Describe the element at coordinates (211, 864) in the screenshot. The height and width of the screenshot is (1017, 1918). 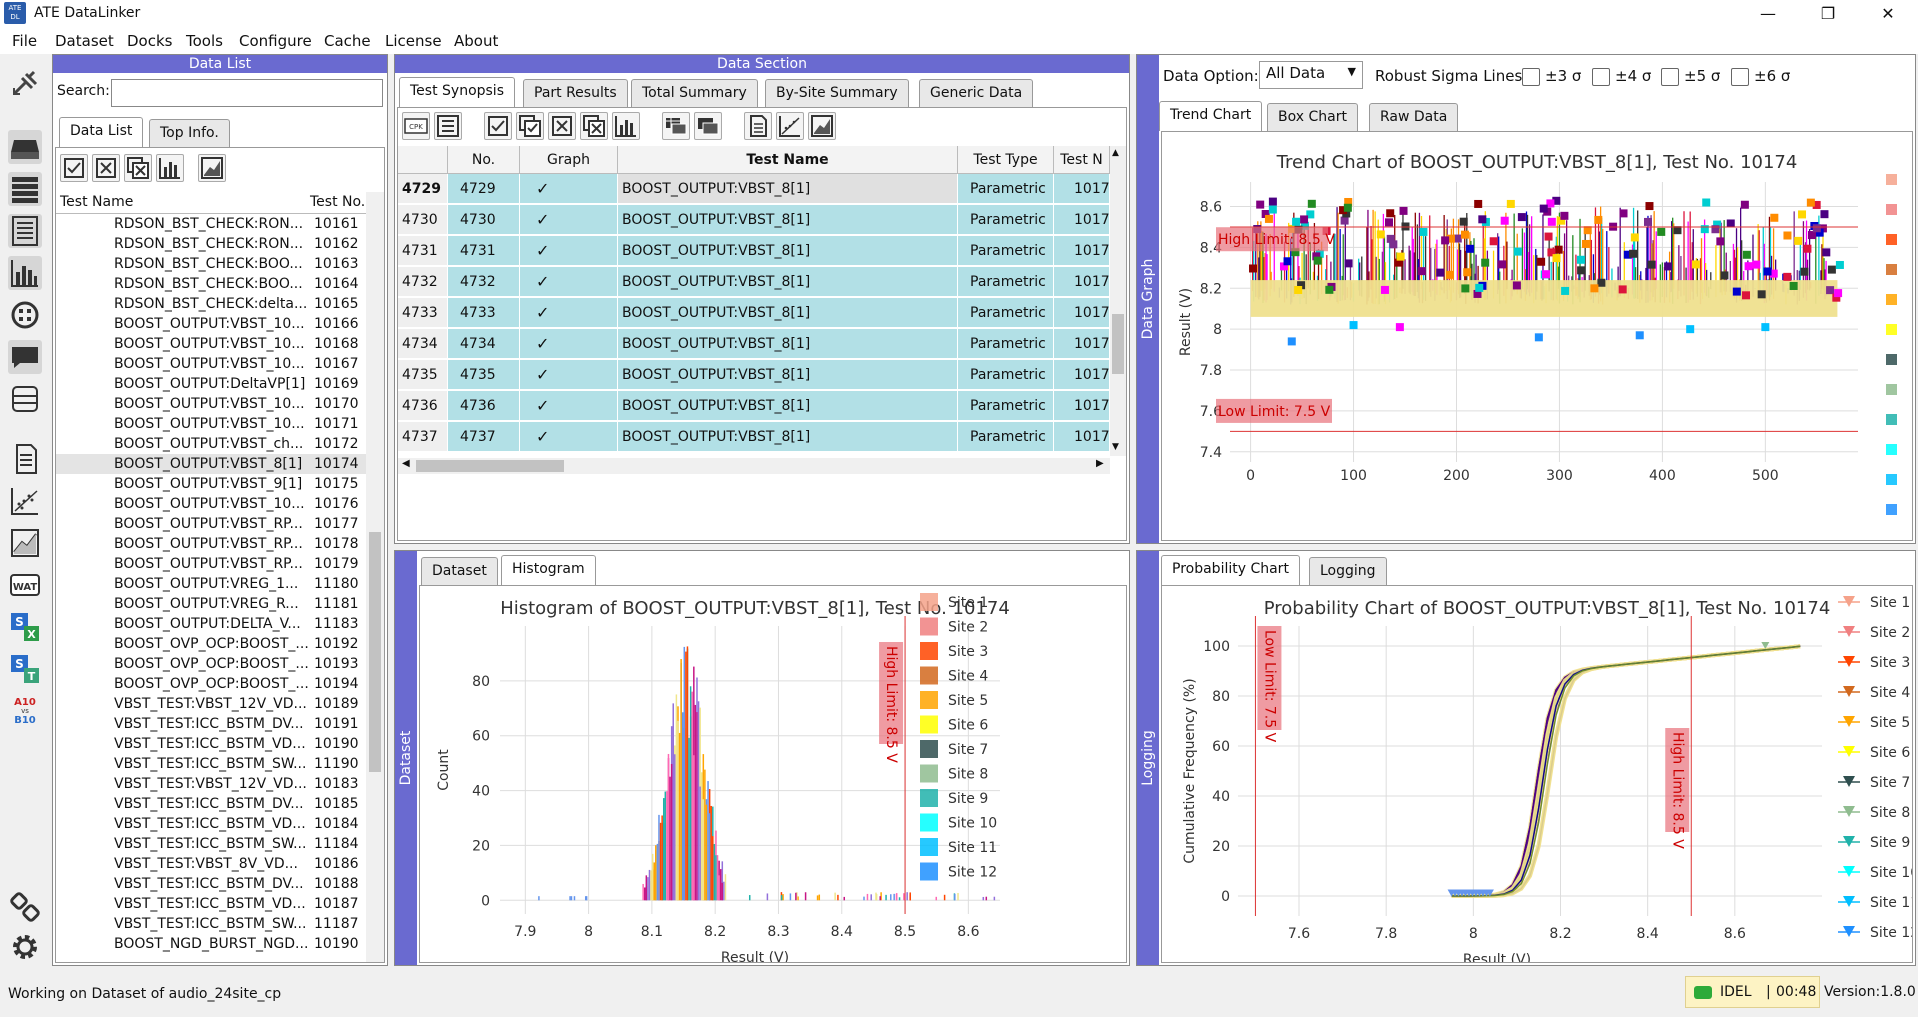
I see `list-item: VBST_TEST:VBST_8V_VD... 10186` at that location.